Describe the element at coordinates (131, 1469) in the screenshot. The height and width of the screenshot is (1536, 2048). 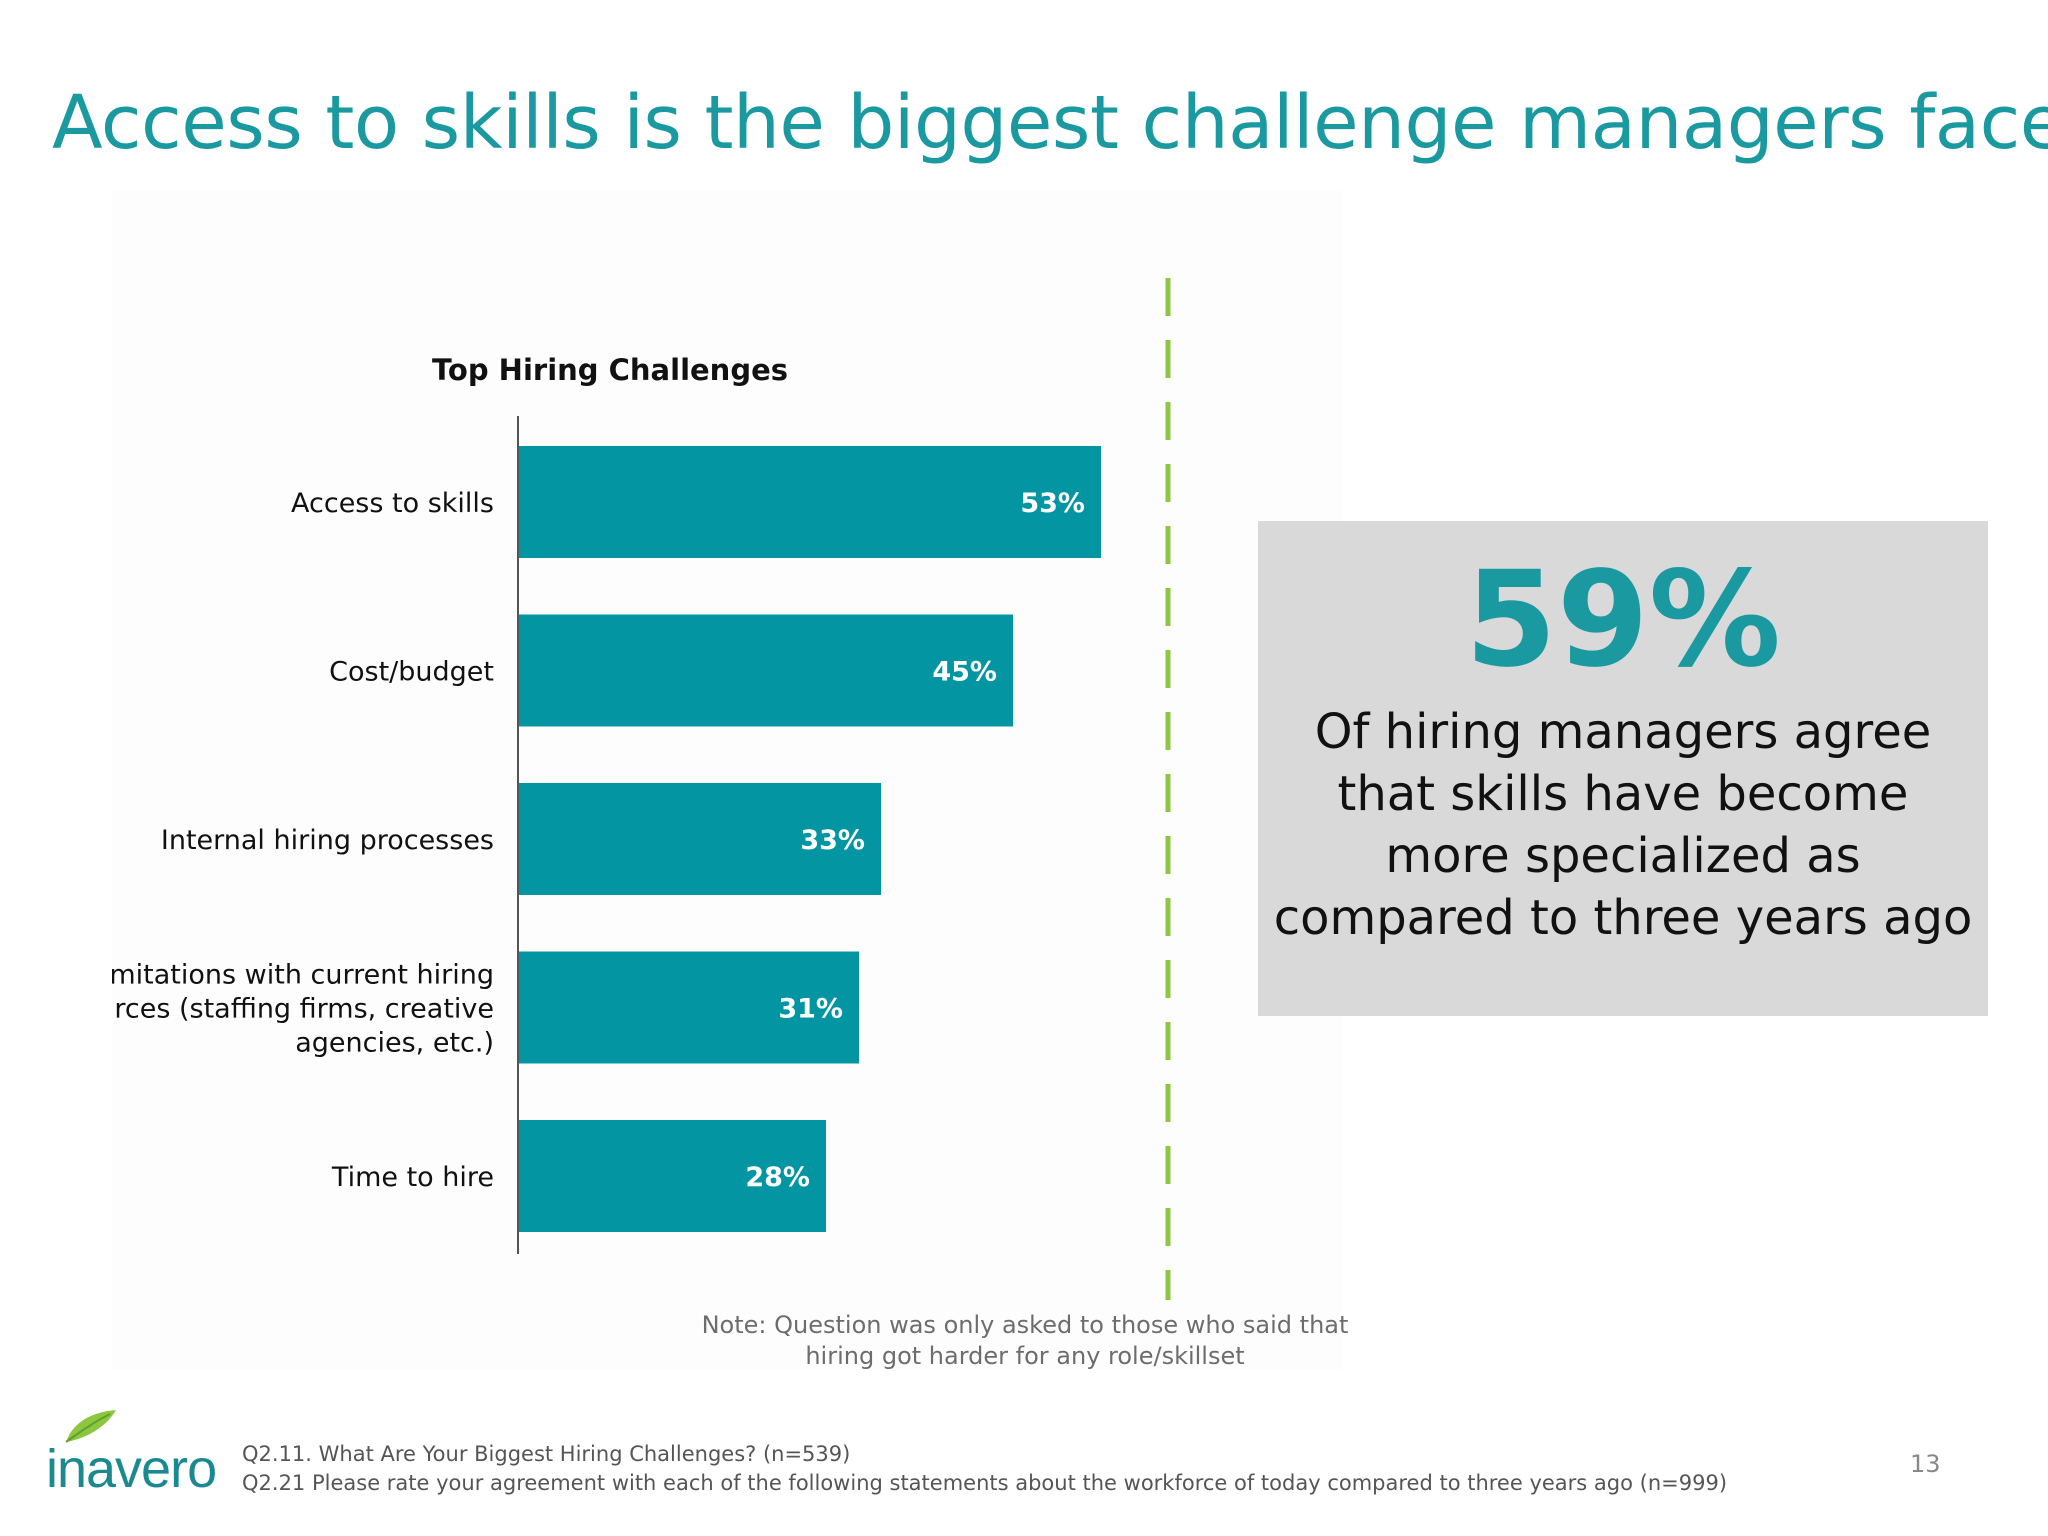
I see `logo-text: inavero` at that location.